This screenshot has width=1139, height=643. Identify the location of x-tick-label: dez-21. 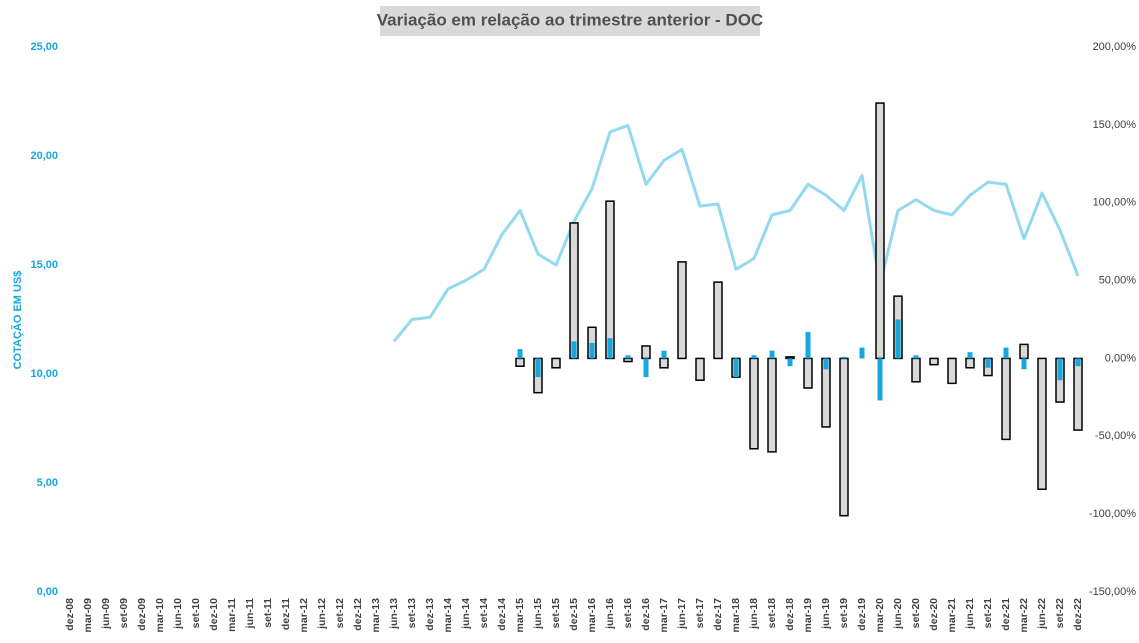
(1006, 614).